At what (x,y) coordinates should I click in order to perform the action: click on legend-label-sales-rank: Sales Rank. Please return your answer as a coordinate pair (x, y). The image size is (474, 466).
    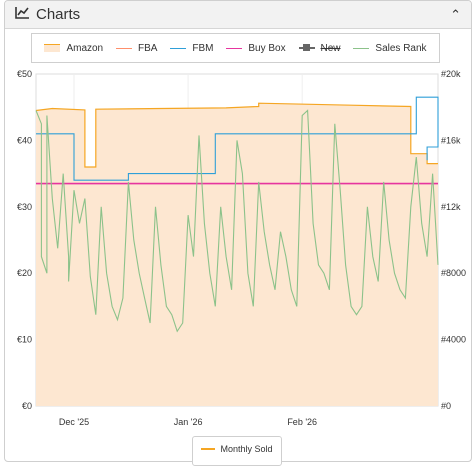
    Looking at the image, I should click on (401, 48).